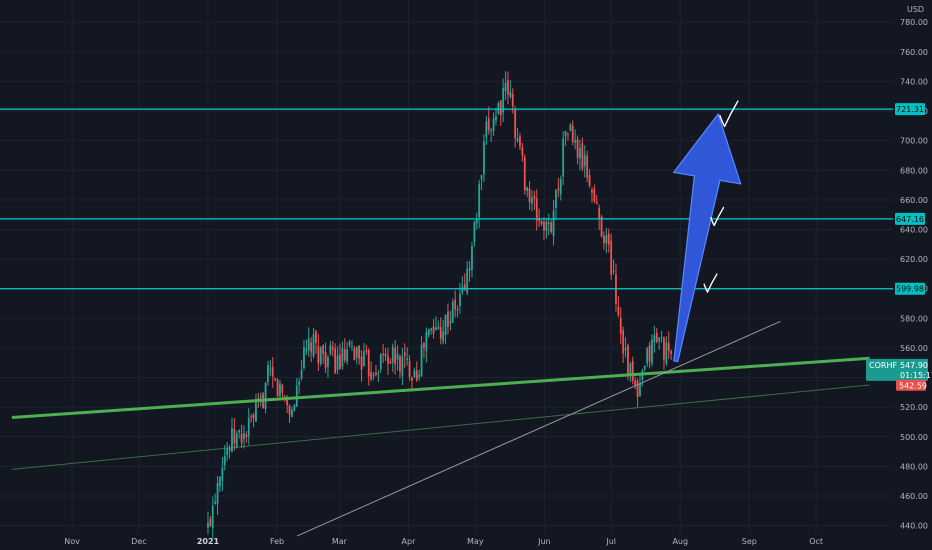  I want to click on upward-arrow, so click(707, 237).